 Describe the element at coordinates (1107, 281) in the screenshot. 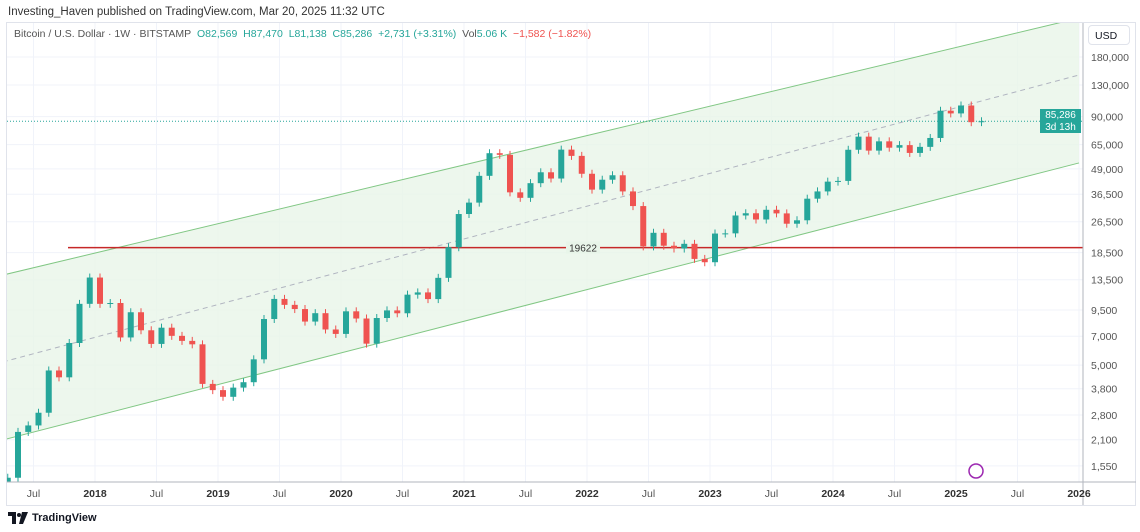

I see `price-tick-label: 13,500` at that location.